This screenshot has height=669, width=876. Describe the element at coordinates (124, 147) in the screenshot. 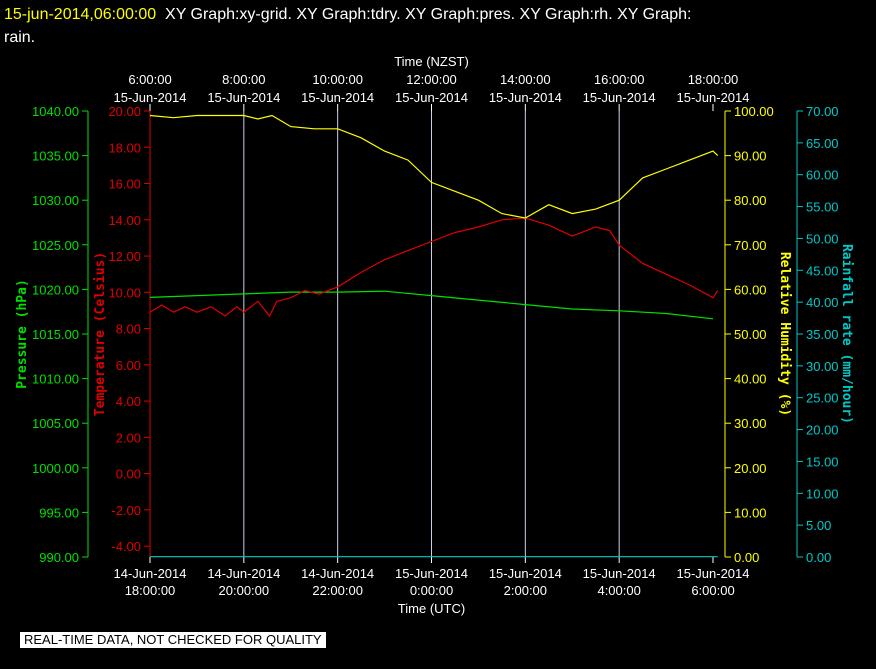

I see `temperature-tick-label: 18.00` at that location.